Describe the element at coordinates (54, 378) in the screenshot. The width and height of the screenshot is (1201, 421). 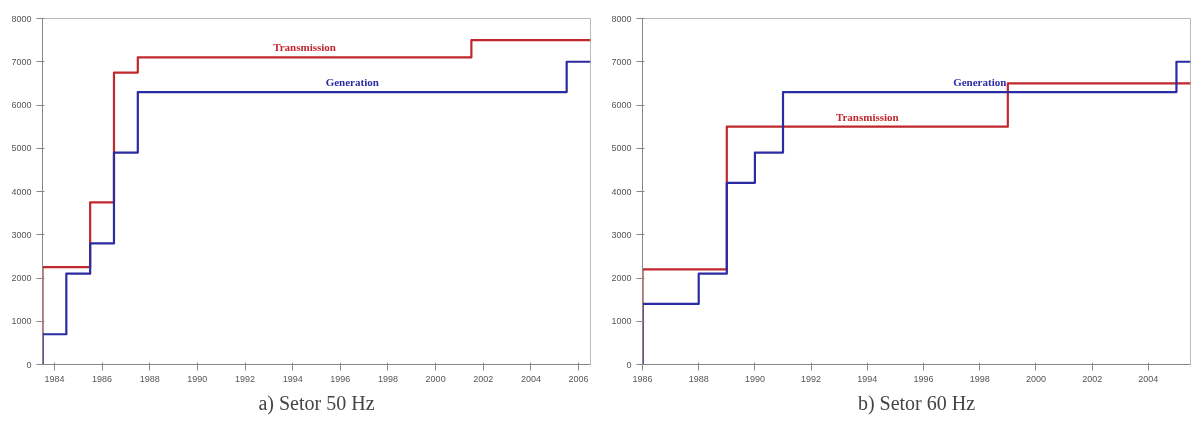
I see `x-tick-label: 1984` at that location.